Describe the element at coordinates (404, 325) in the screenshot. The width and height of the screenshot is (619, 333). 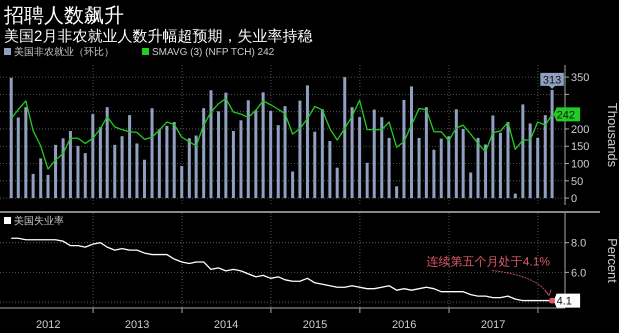
I see `x-tick-label: 2016` at that location.